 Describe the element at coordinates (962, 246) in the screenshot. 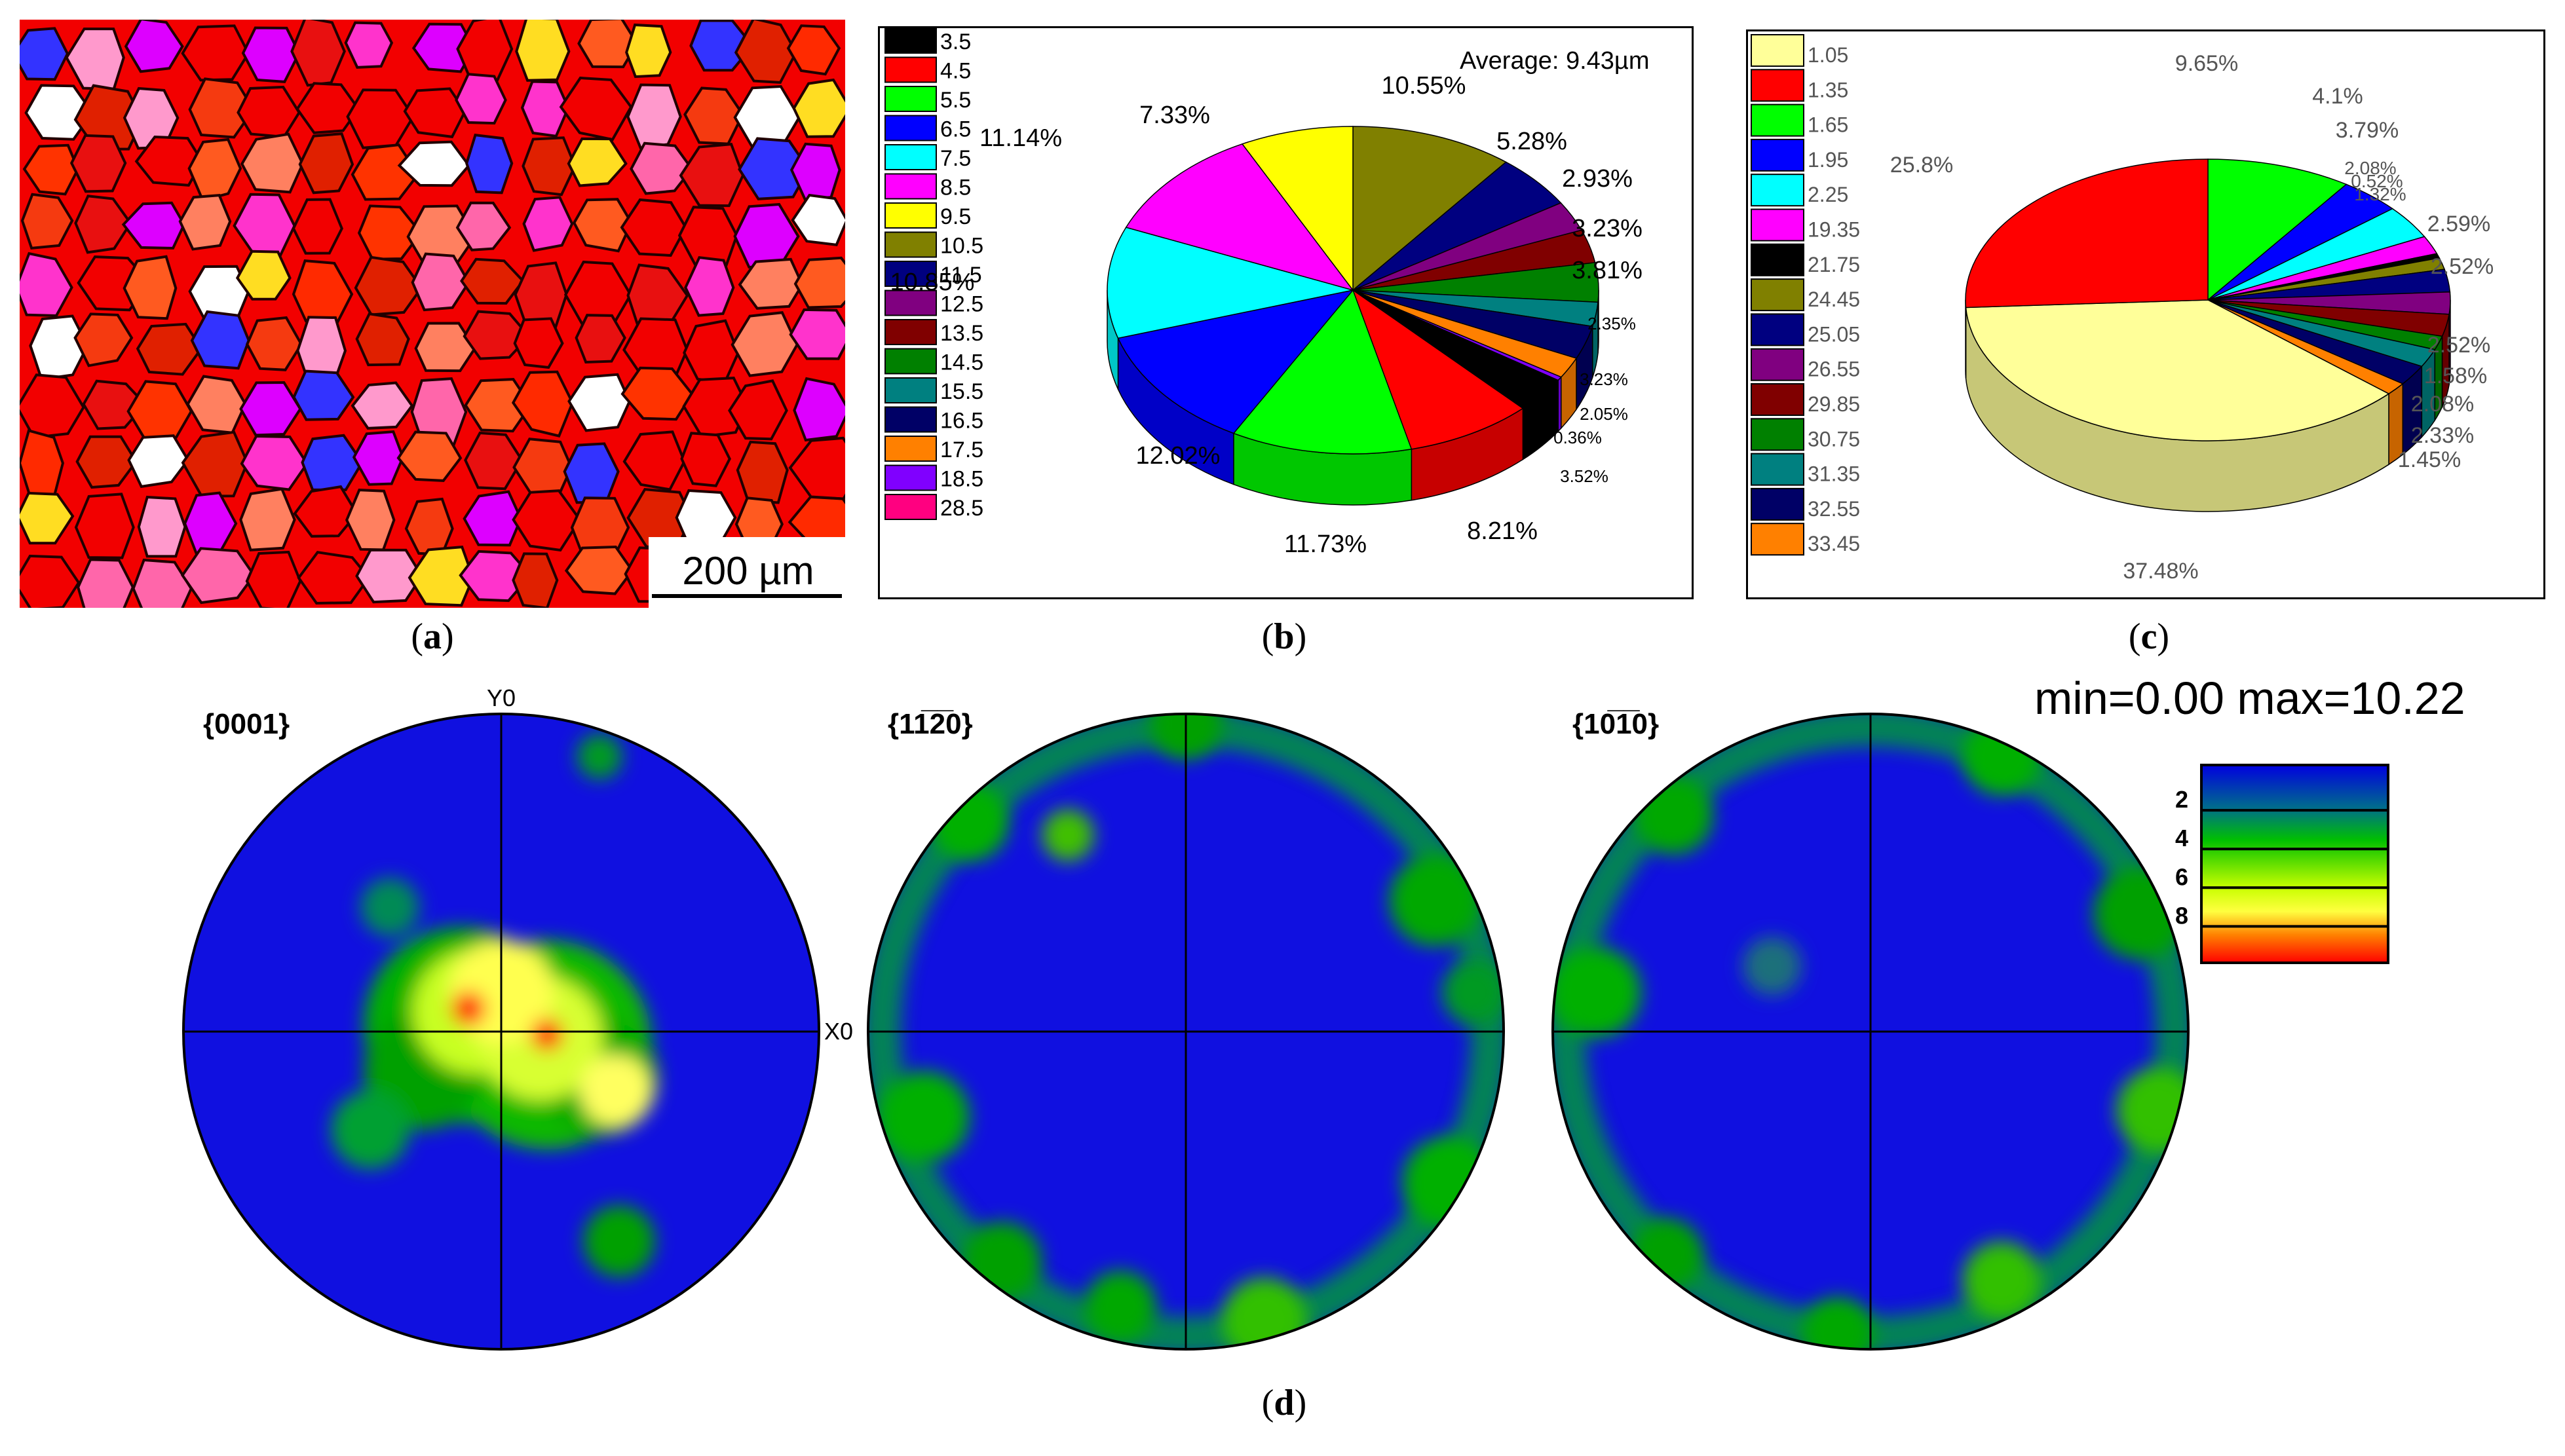

I see `legend-label: 10.5` at that location.